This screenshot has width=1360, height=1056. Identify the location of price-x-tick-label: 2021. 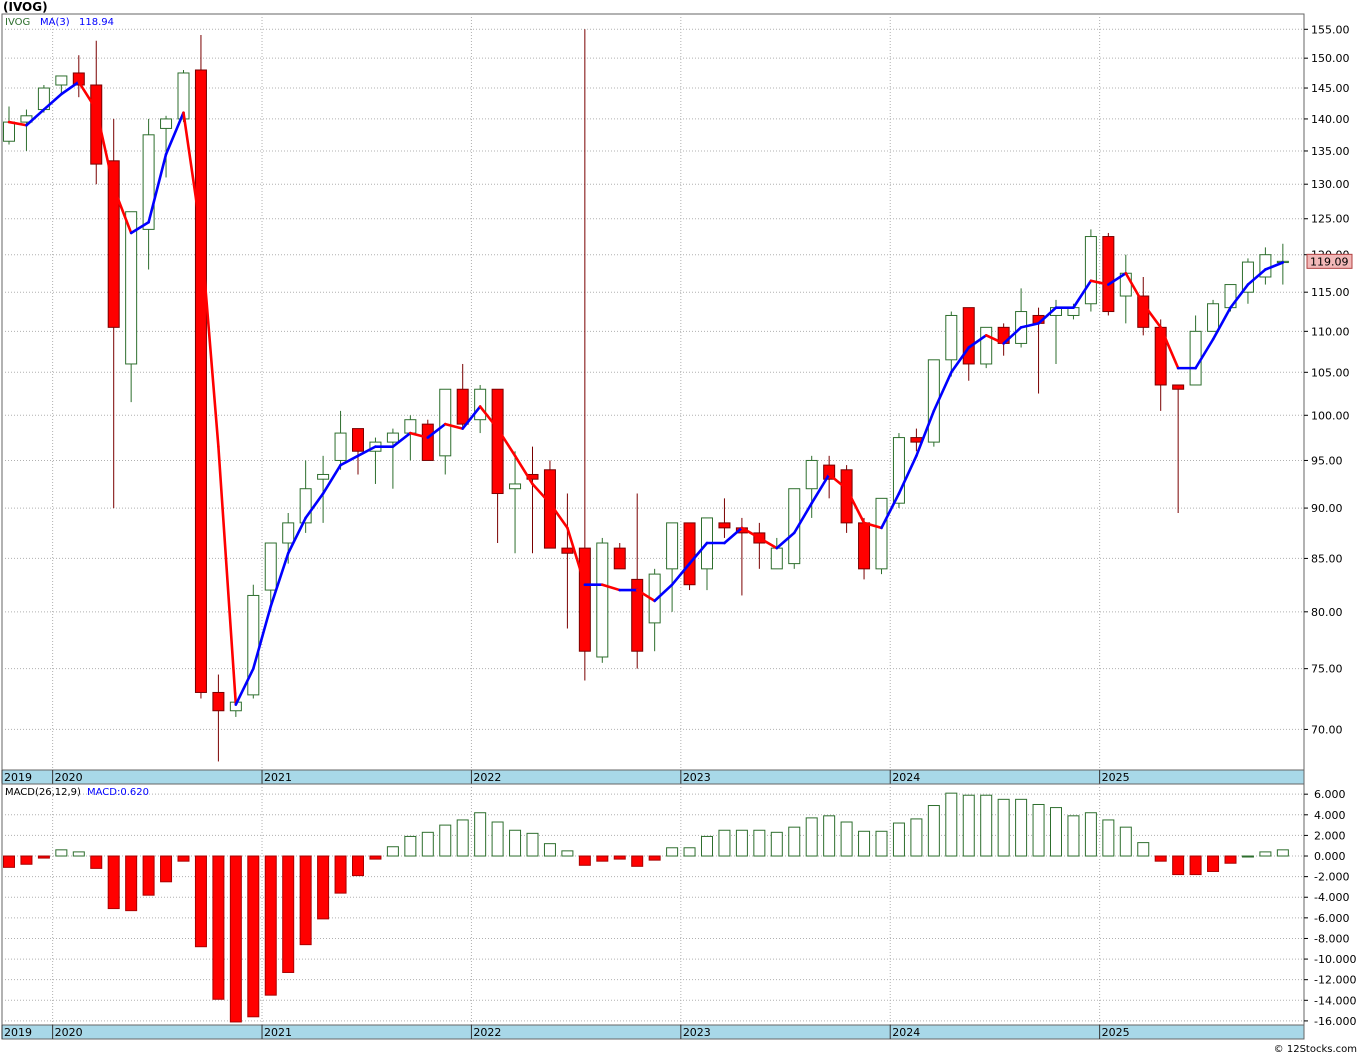
(278, 777).